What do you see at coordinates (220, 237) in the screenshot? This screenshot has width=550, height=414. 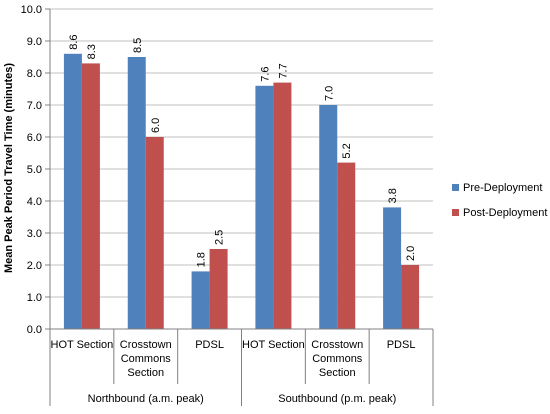 I see `data-label: 2.5` at bounding box center [220, 237].